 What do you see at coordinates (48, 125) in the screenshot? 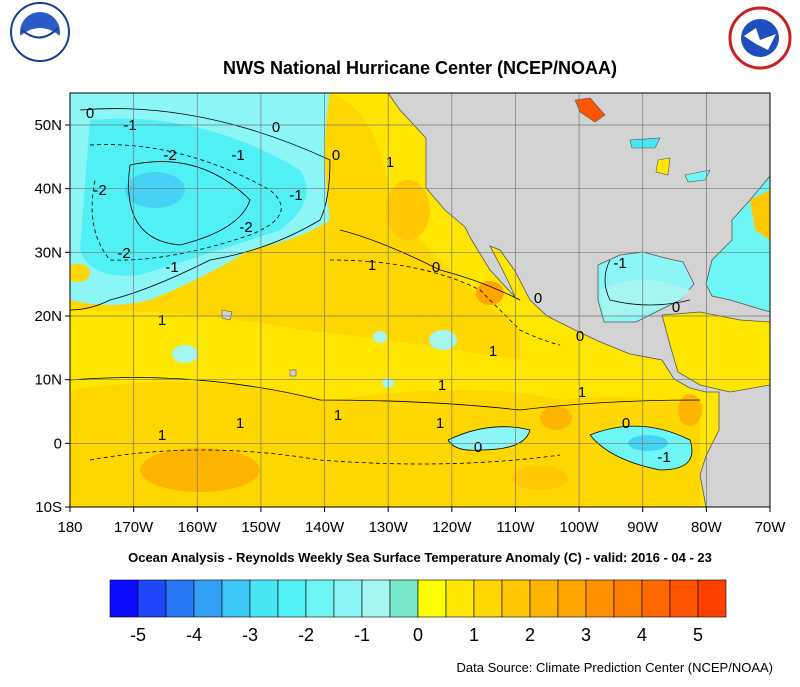
I see `lat-label: 50N` at bounding box center [48, 125].